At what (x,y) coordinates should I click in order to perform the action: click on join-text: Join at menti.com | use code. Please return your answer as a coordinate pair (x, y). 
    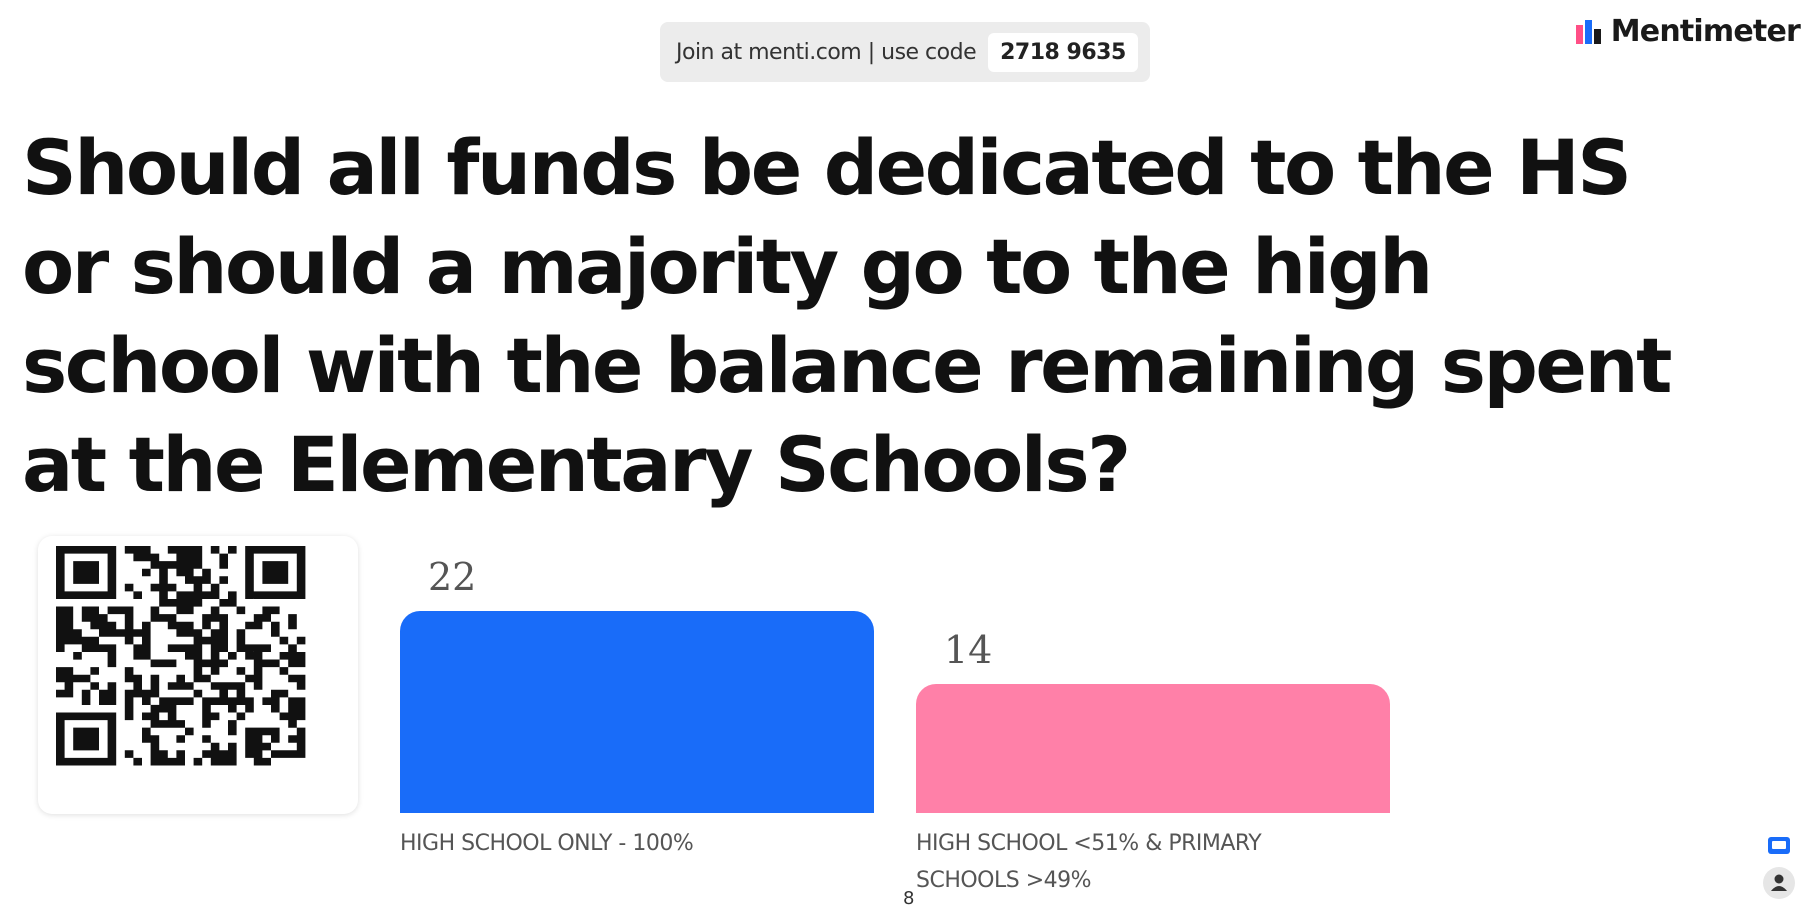
    Looking at the image, I should click on (826, 52).